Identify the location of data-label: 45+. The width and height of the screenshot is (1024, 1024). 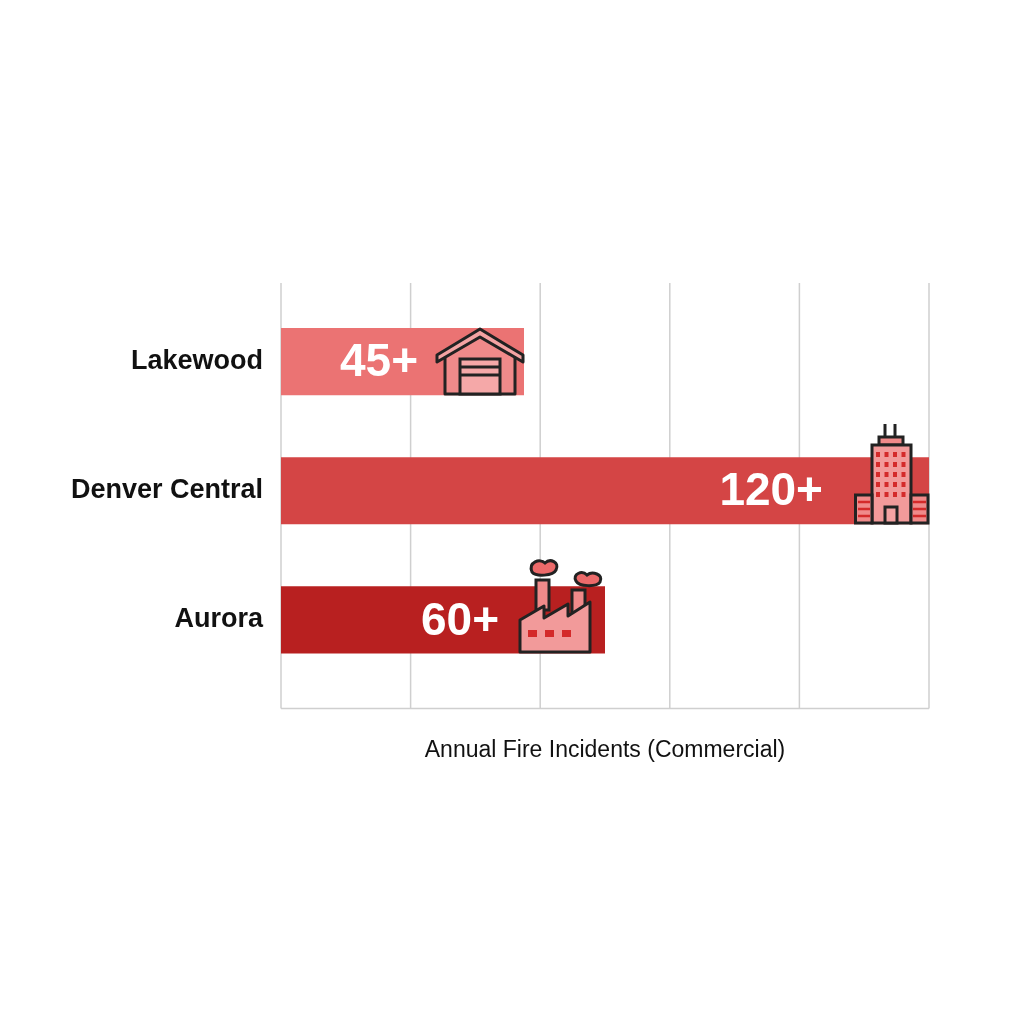
(378, 360).